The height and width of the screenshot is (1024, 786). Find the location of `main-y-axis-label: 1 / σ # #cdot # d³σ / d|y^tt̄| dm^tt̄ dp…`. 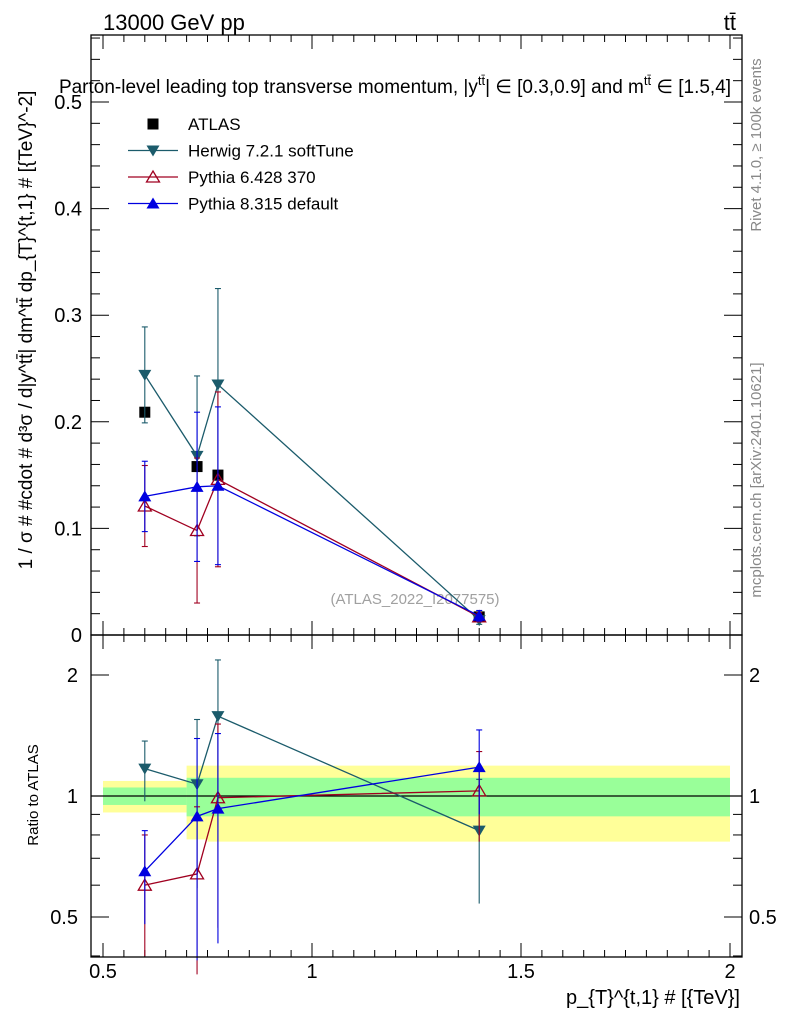

main-y-axis-label: 1 / σ # #cdot # d³σ / d|y^tt̄| dm^tt̄ dp… is located at coordinates (26, 330).